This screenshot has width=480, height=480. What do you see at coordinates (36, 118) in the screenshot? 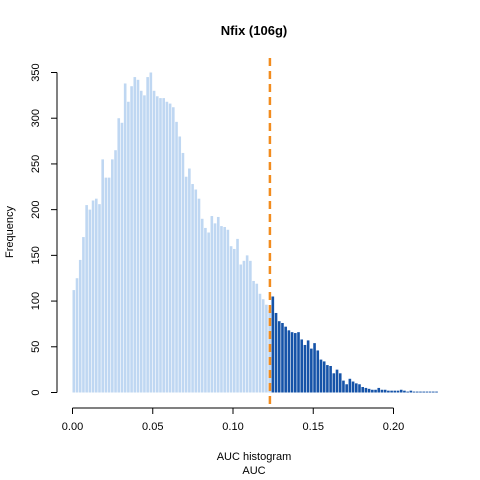
I see `y-tick-label: 300` at bounding box center [36, 118].